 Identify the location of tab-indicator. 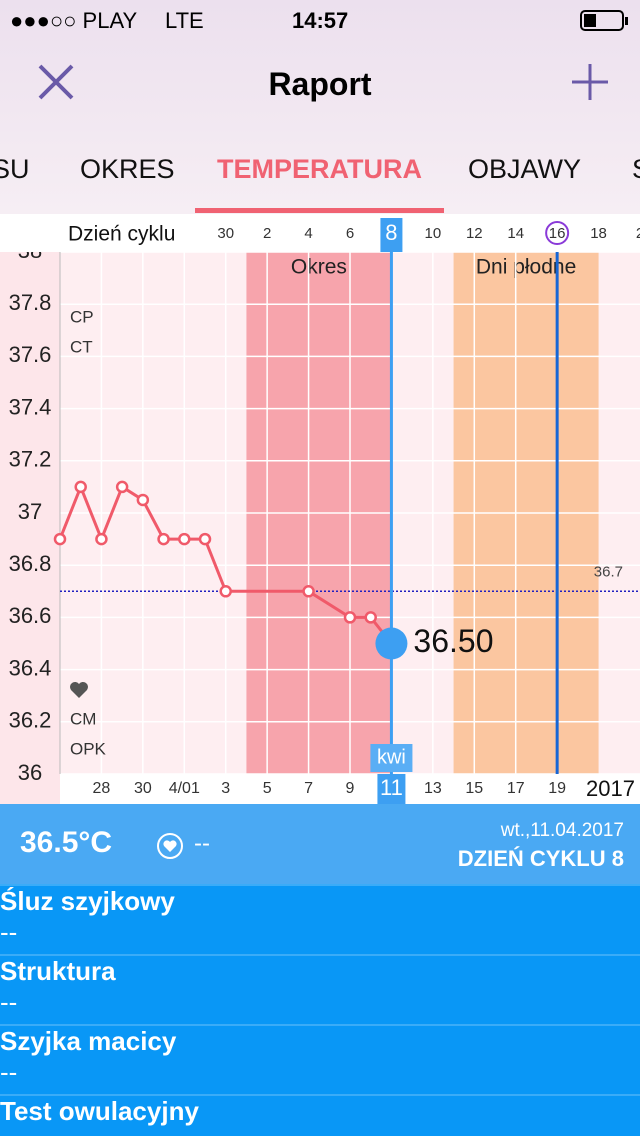
(319, 210).